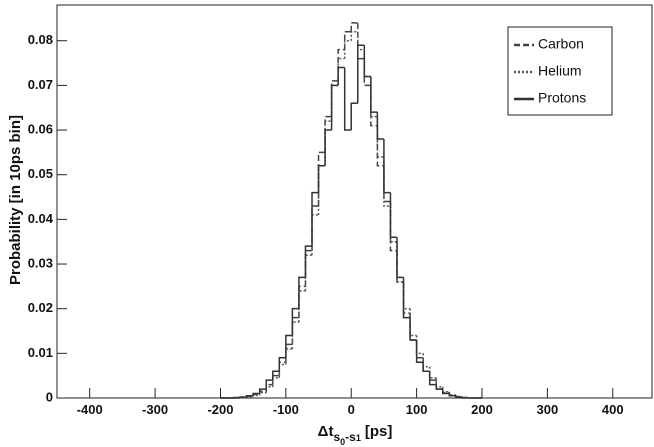 This screenshot has height=447, width=654. Describe the element at coordinates (562, 98) in the screenshot. I see `legend-label: Protons` at that location.